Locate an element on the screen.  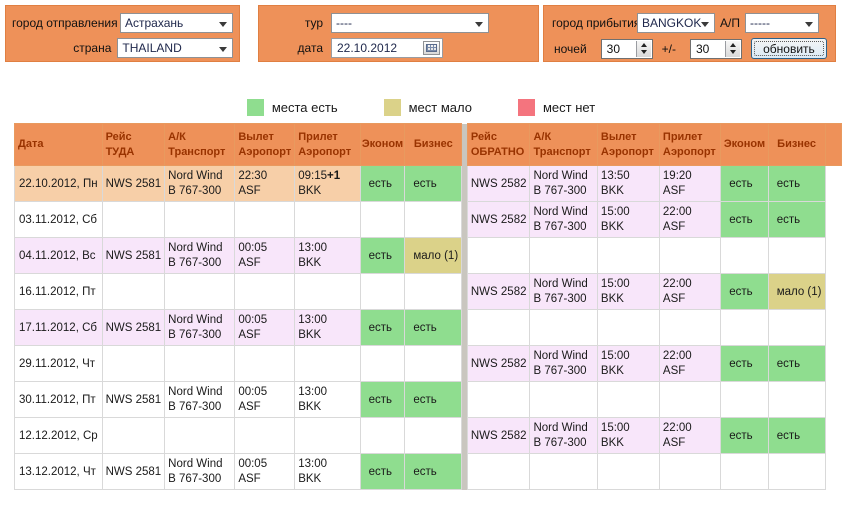
date-cell: 17.11.2012, Сб is located at coordinates (58, 327).